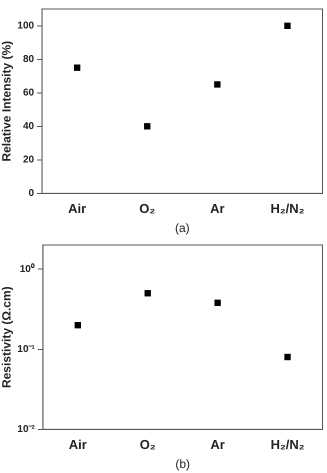 The height and width of the screenshot is (473, 327). I want to click on text: (b), so click(182, 464).